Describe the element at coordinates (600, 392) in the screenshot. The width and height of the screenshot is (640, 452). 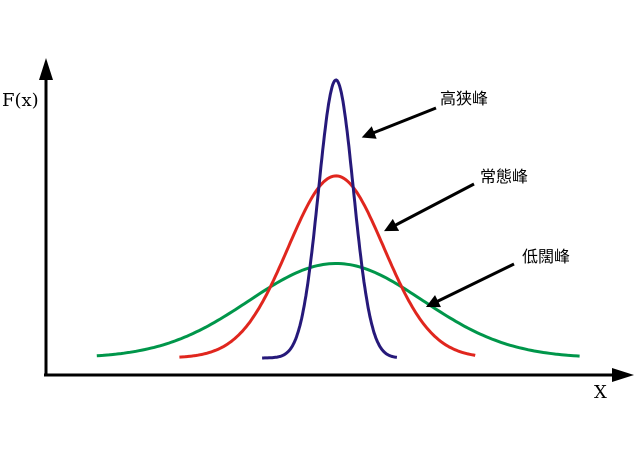
I see `x-axis-label: X` at that location.